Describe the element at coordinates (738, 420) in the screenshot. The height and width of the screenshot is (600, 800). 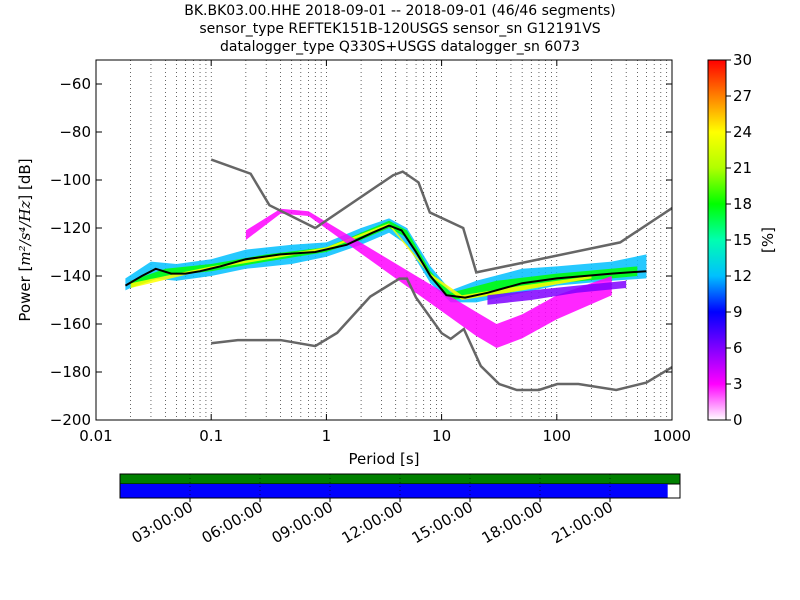
I see `colorbar-tick-label: 0` at that location.